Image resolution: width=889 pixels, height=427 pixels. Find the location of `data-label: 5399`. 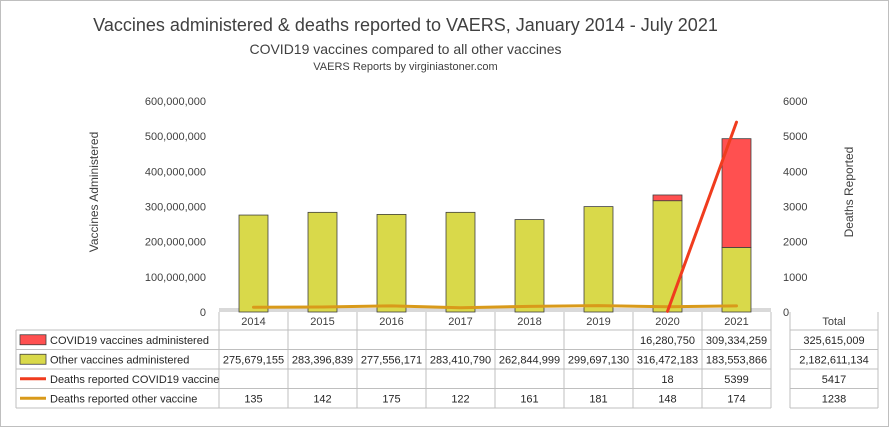

data-label: 5399 is located at coordinates (736, 380).